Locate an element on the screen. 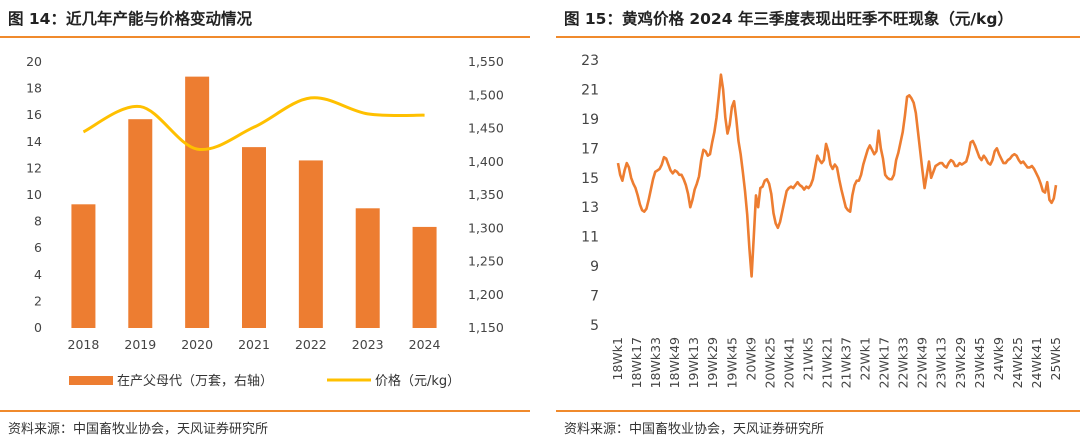  y-tick-label: 21 is located at coordinates (590, 90).